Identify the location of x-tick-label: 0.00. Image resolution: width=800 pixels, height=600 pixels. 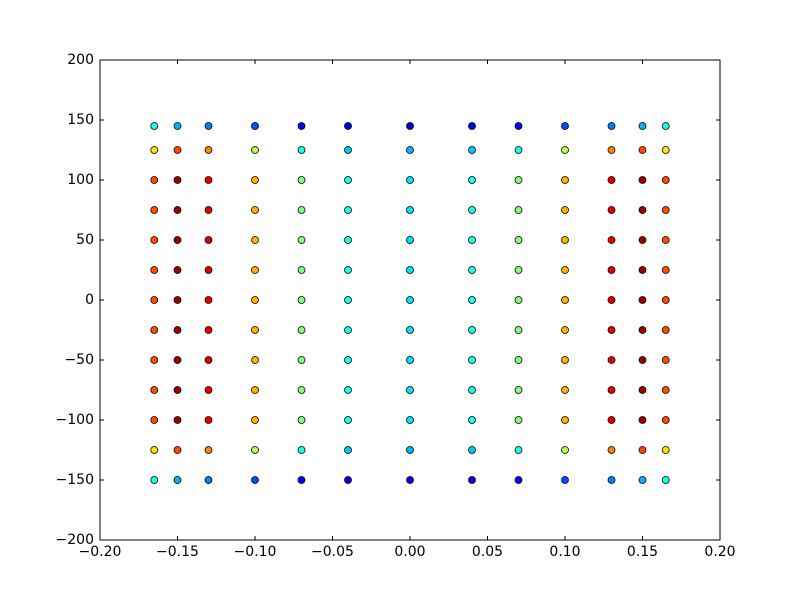
(409, 552).